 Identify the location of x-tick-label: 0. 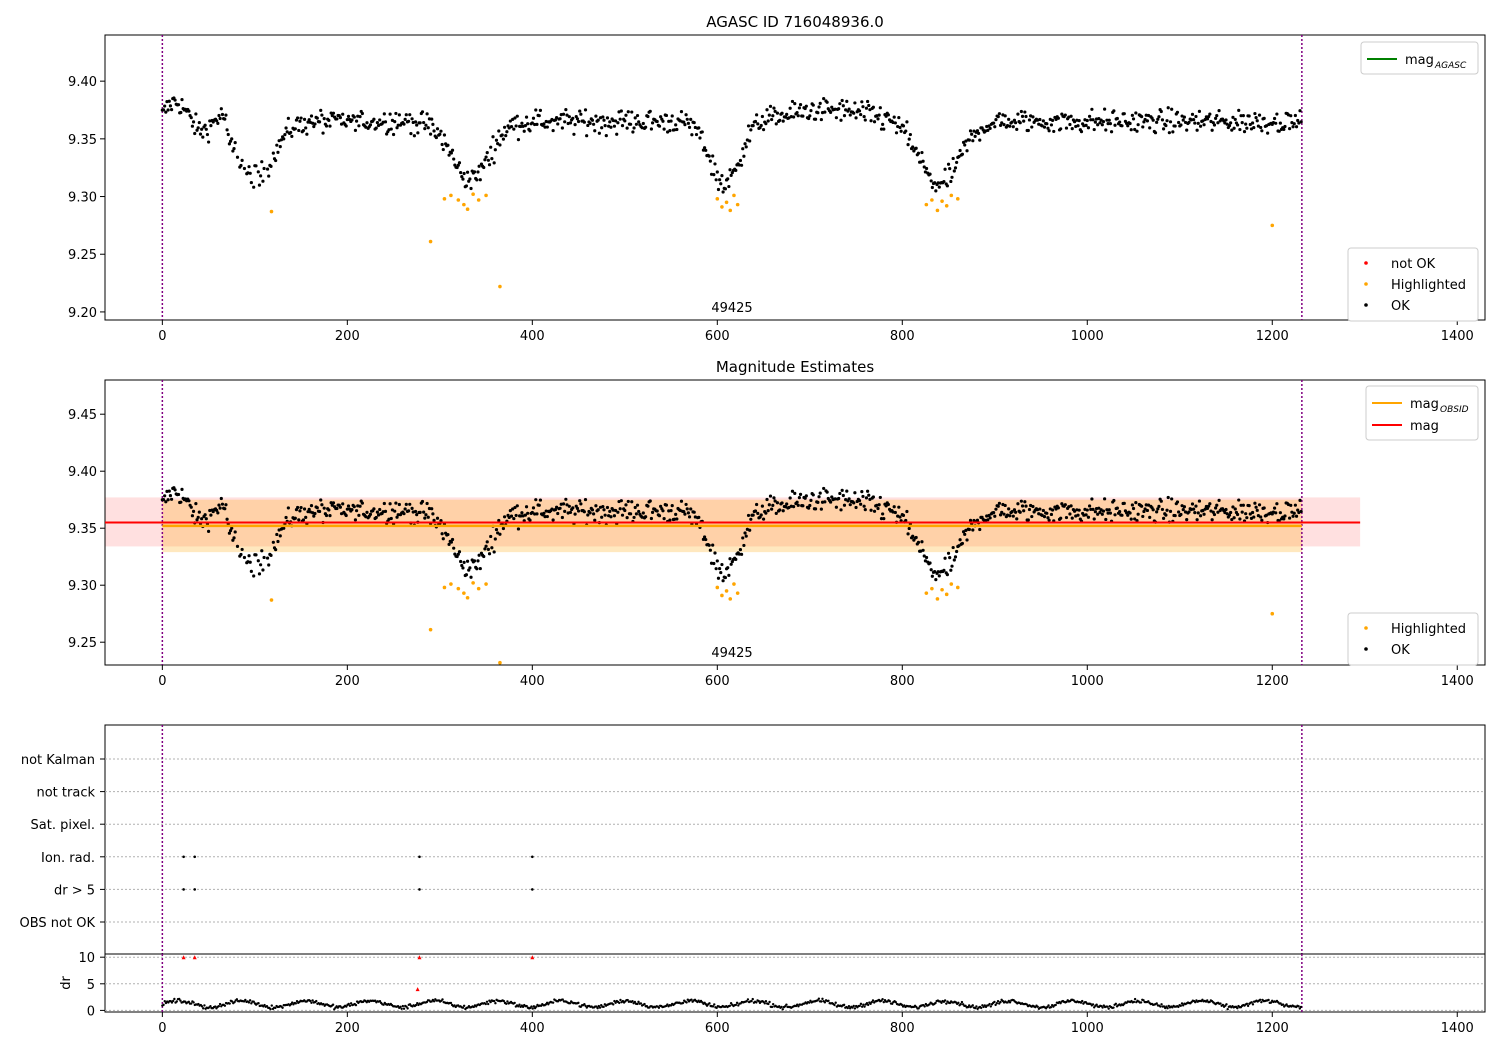
(162, 336).